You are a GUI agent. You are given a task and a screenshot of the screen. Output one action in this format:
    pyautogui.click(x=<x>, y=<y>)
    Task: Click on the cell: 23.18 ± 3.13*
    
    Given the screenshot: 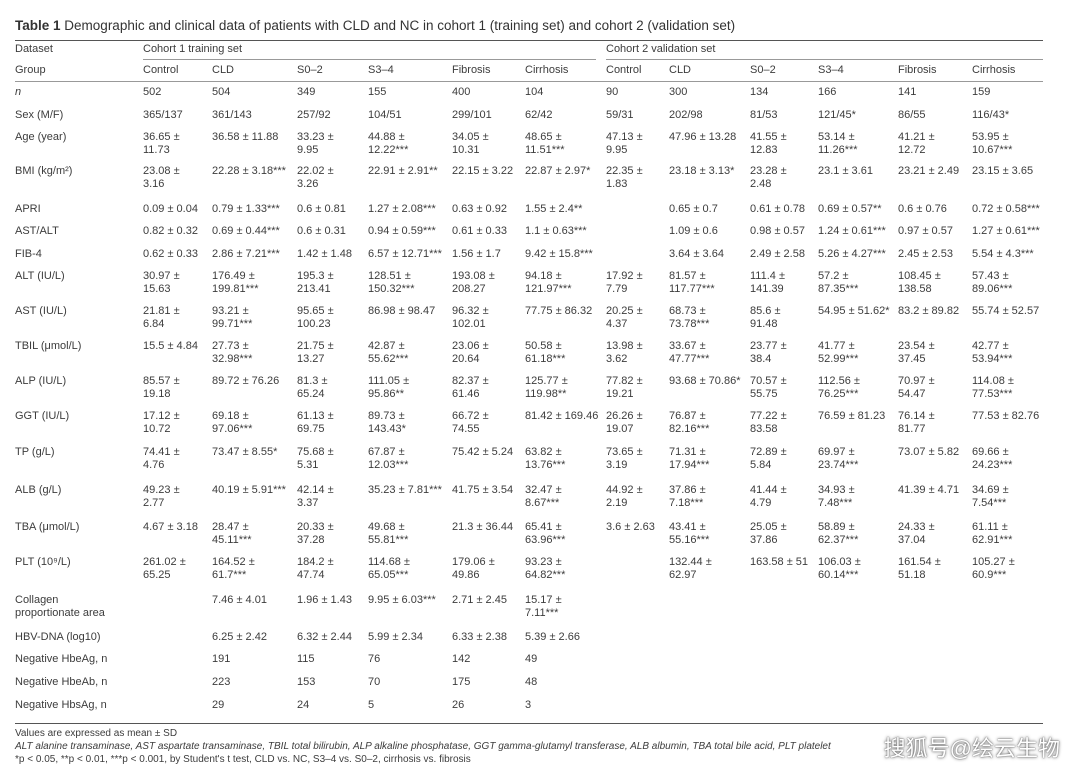 What is the action you would take?
    pyautogui.click(x=702, y=171)
    